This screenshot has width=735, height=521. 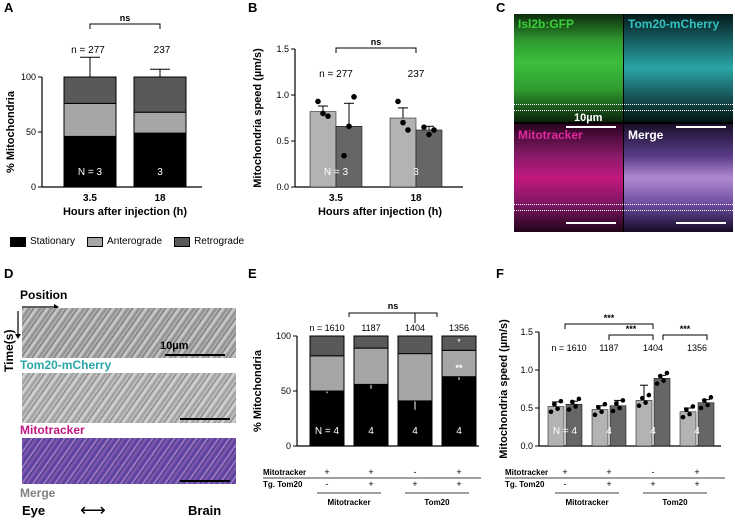 I want to click on sig-mark: *, so click(x=459, y=342).